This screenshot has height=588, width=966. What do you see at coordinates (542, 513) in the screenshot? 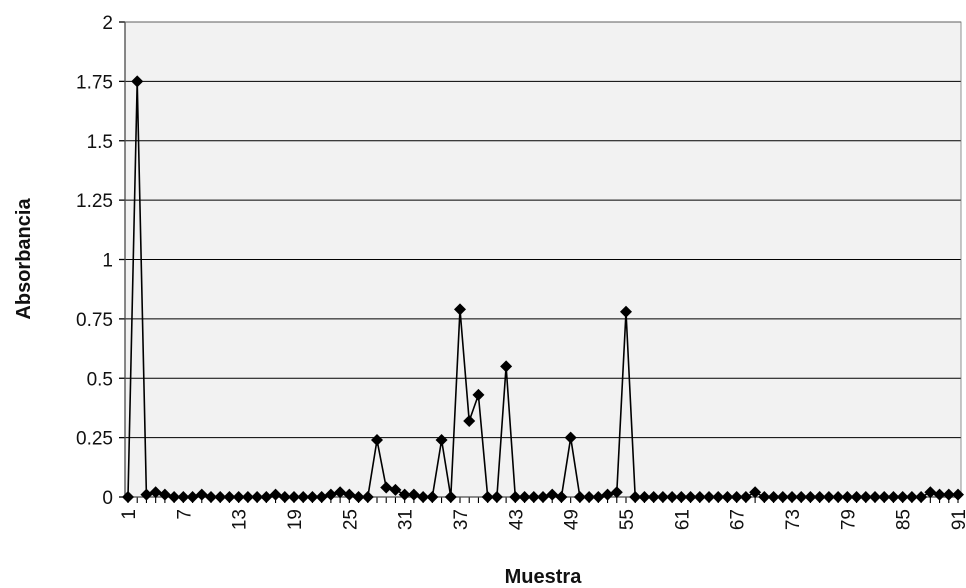
I see `x-axis-ticks: 1 7 13 19 25 31 37 43 49 55 61 67 73 79 85 91` at bounding box center [542, 513].